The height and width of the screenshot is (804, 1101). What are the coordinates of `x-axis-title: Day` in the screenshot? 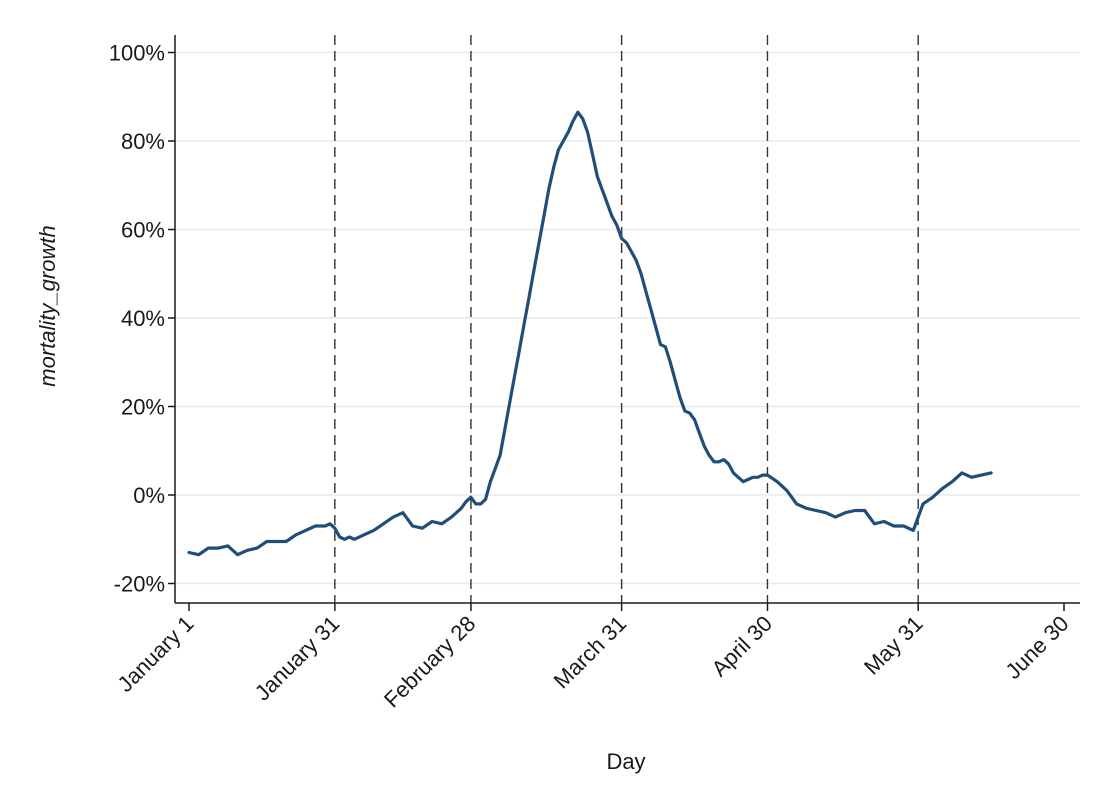 It's located at (625, 761).